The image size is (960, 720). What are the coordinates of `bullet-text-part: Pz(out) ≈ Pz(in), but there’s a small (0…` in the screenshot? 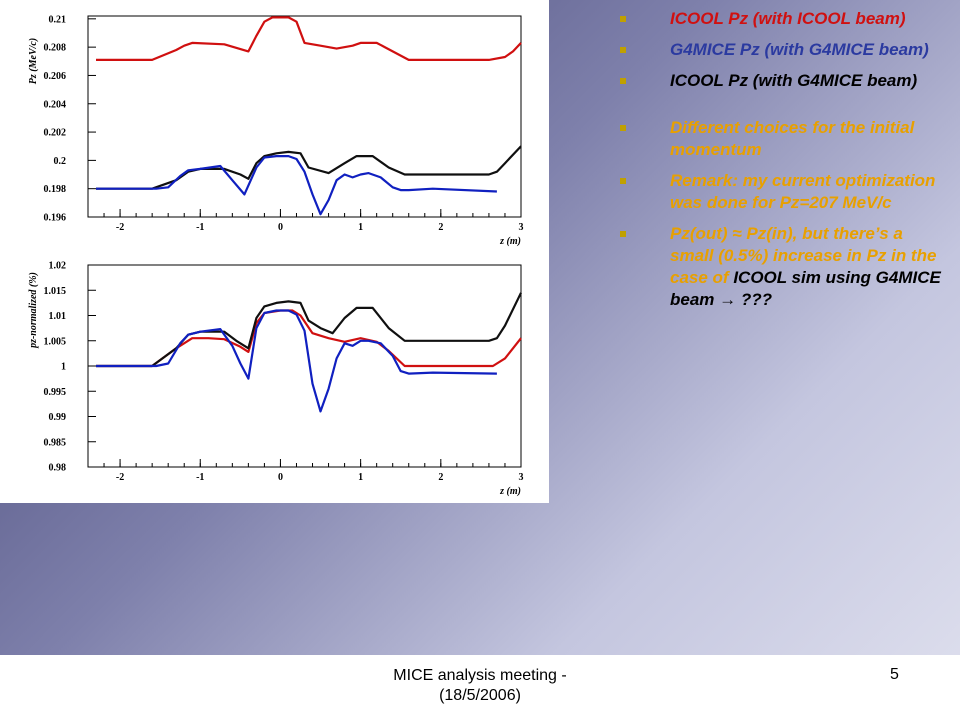 It's located at (803, 255).